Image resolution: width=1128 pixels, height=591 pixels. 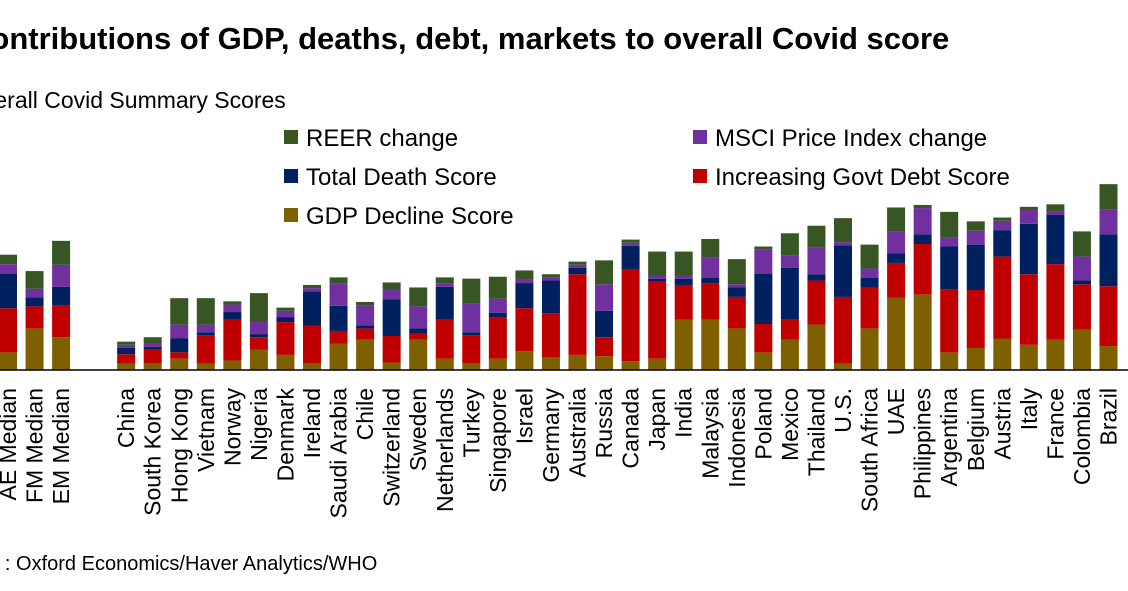 I want to click on bar-uae-increasing-govt-debt-score, so click(x=896, y=280).